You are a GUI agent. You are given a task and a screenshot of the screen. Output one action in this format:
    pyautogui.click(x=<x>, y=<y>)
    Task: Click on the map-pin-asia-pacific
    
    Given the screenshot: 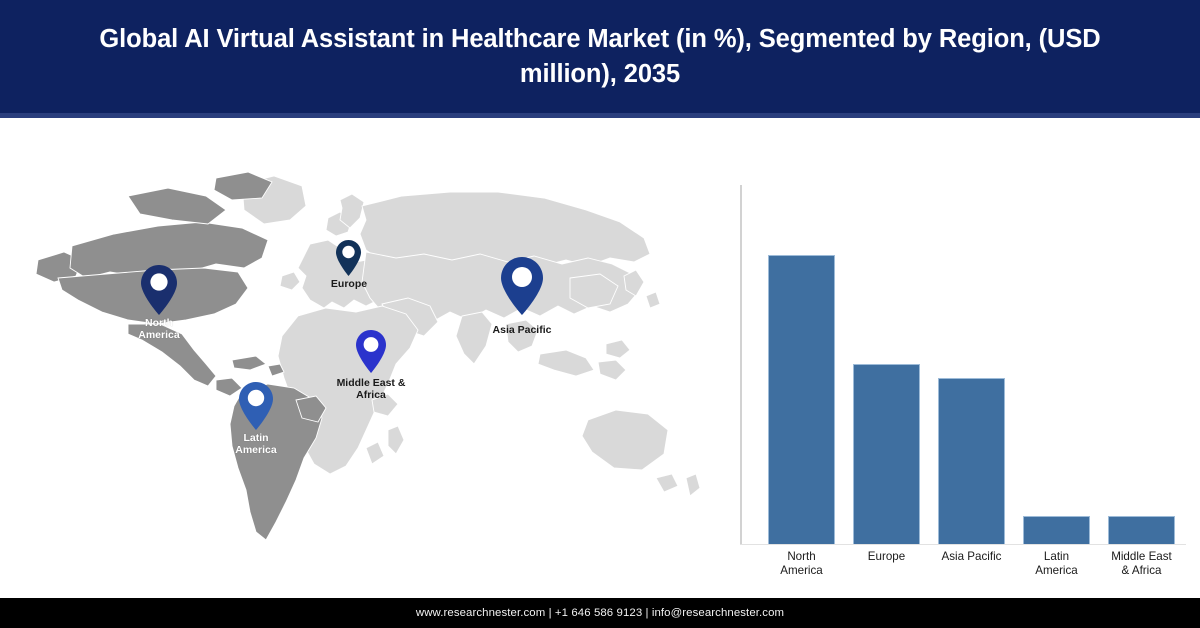 What is the action you would take?
    pyautogui.click(x=522, y=288)
    